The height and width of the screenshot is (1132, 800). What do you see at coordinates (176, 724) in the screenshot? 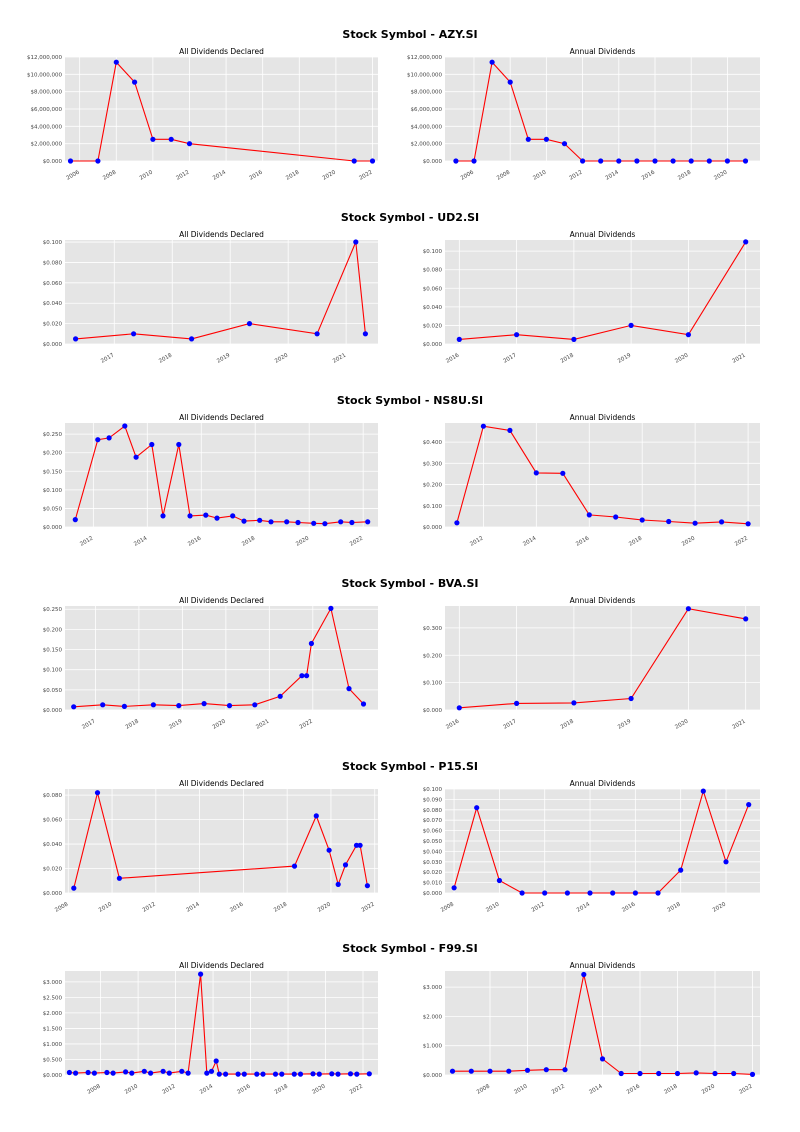
I see `x-tick-label: 2019` at bounding box center [176, 724].